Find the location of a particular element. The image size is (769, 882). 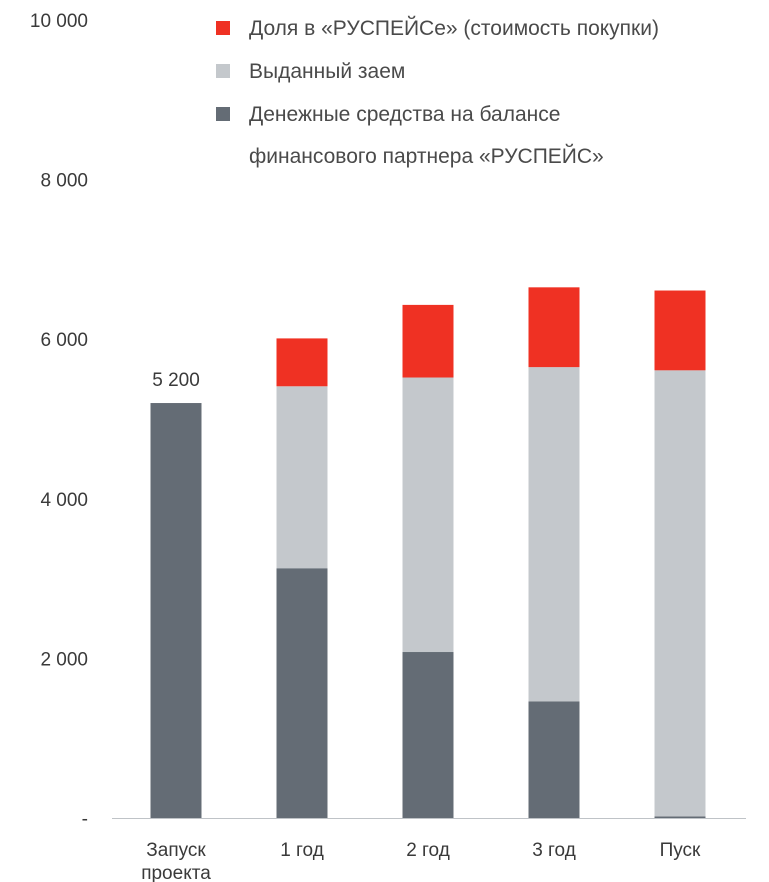

x-tick-label: Пуск is located at coordinates (680, 850).